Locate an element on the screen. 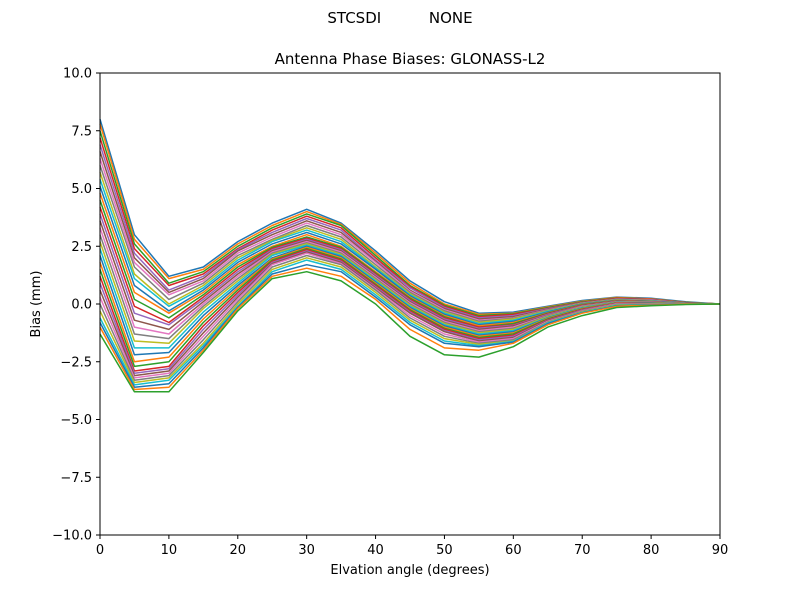 Image resolution: width=800 pixels, height=600 pixels. x-tick-label: 30 is located at coordinates (306, 550).